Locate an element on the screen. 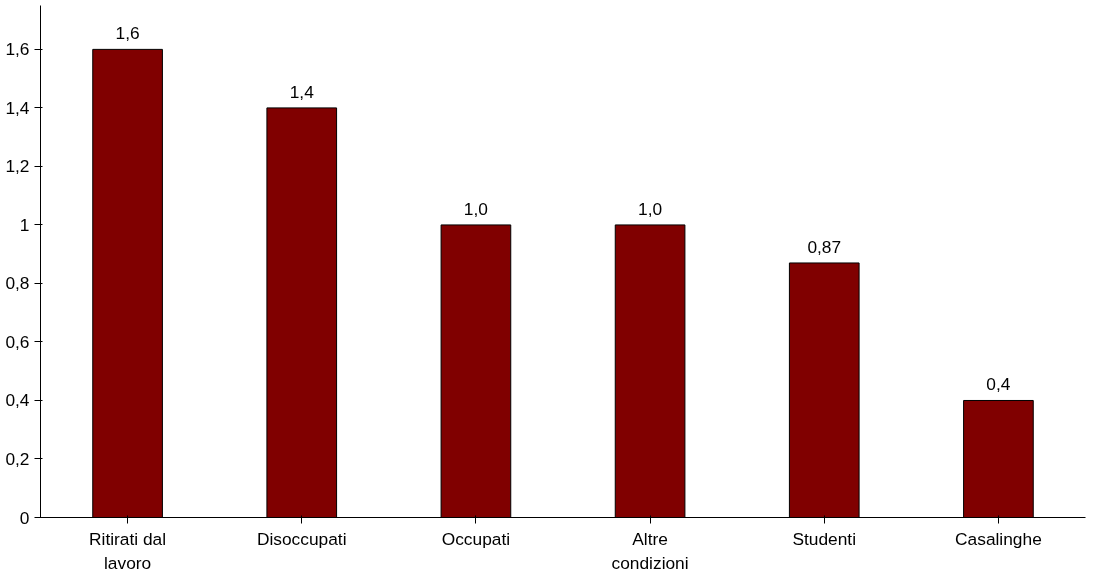 This screenshot has height=586, width=1101. y-tick-label: 0,2 is located at coordinates (17, 458).